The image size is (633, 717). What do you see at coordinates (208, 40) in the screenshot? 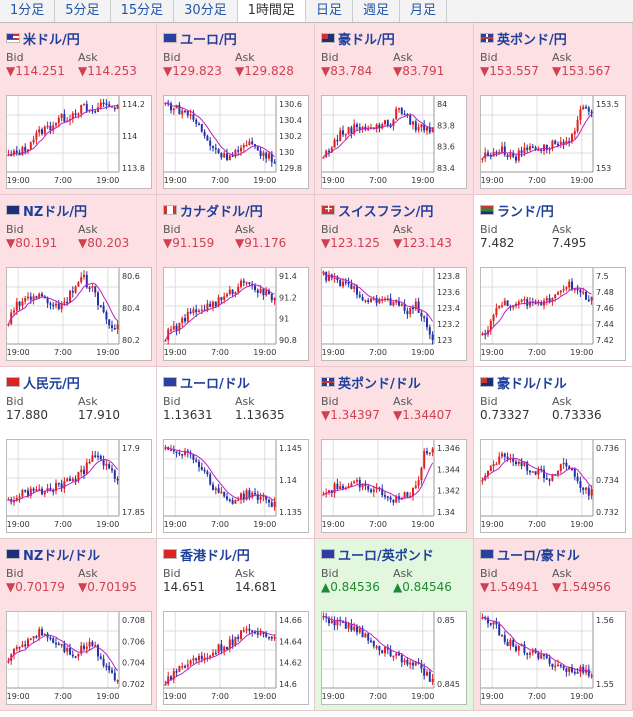
I see `pair-name: ユーロ/円` at bounding box center [208, 40].